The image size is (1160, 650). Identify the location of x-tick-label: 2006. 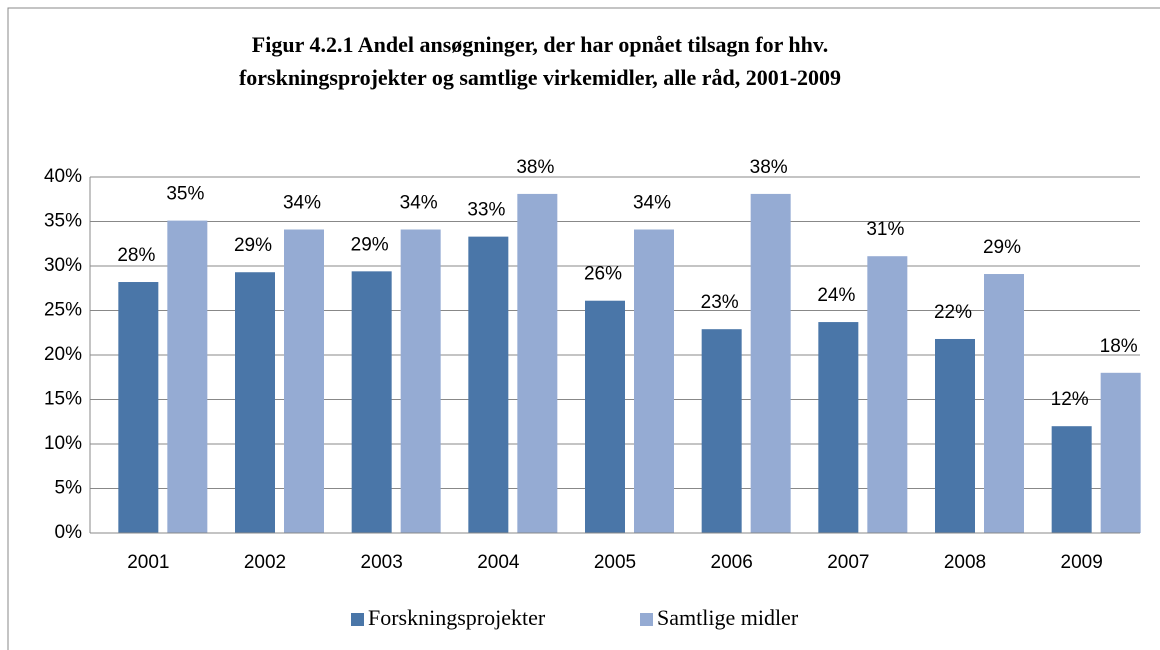
(732, 562).